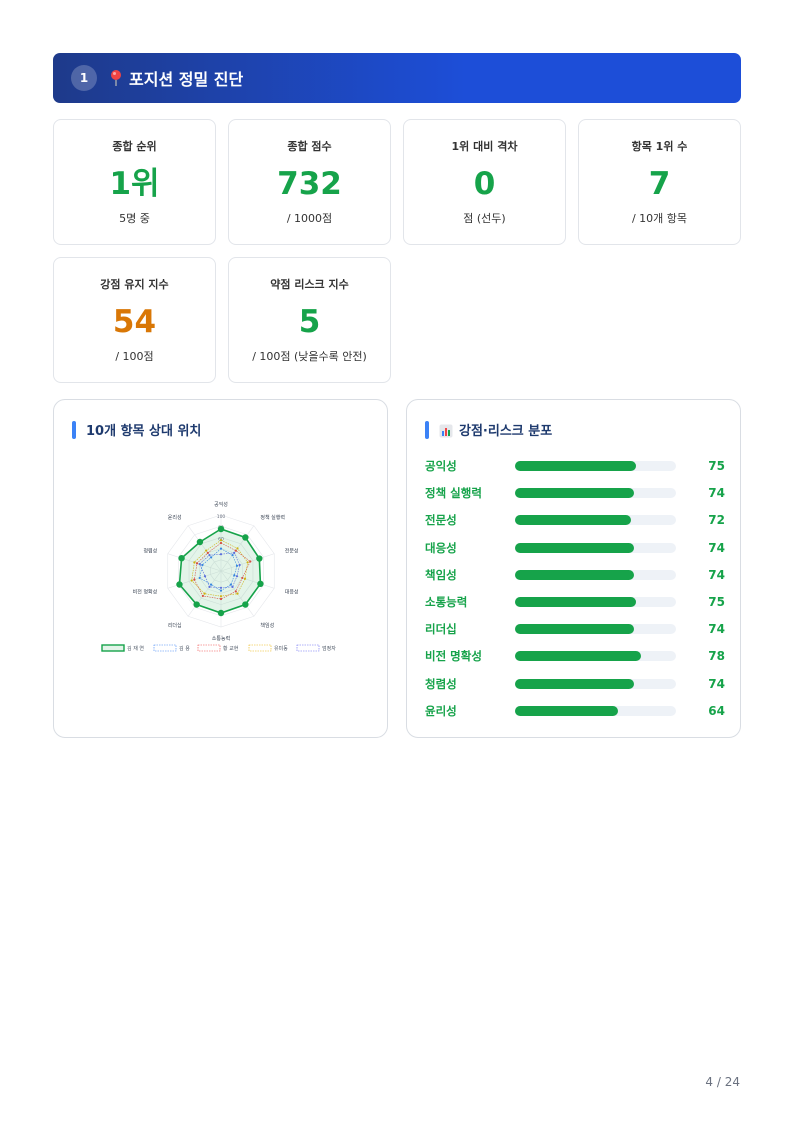 This screenshot has height=1122, width=793. Describe the element at coordinates (116, 78) in the screenshot. I see `pin-icon` at that location.